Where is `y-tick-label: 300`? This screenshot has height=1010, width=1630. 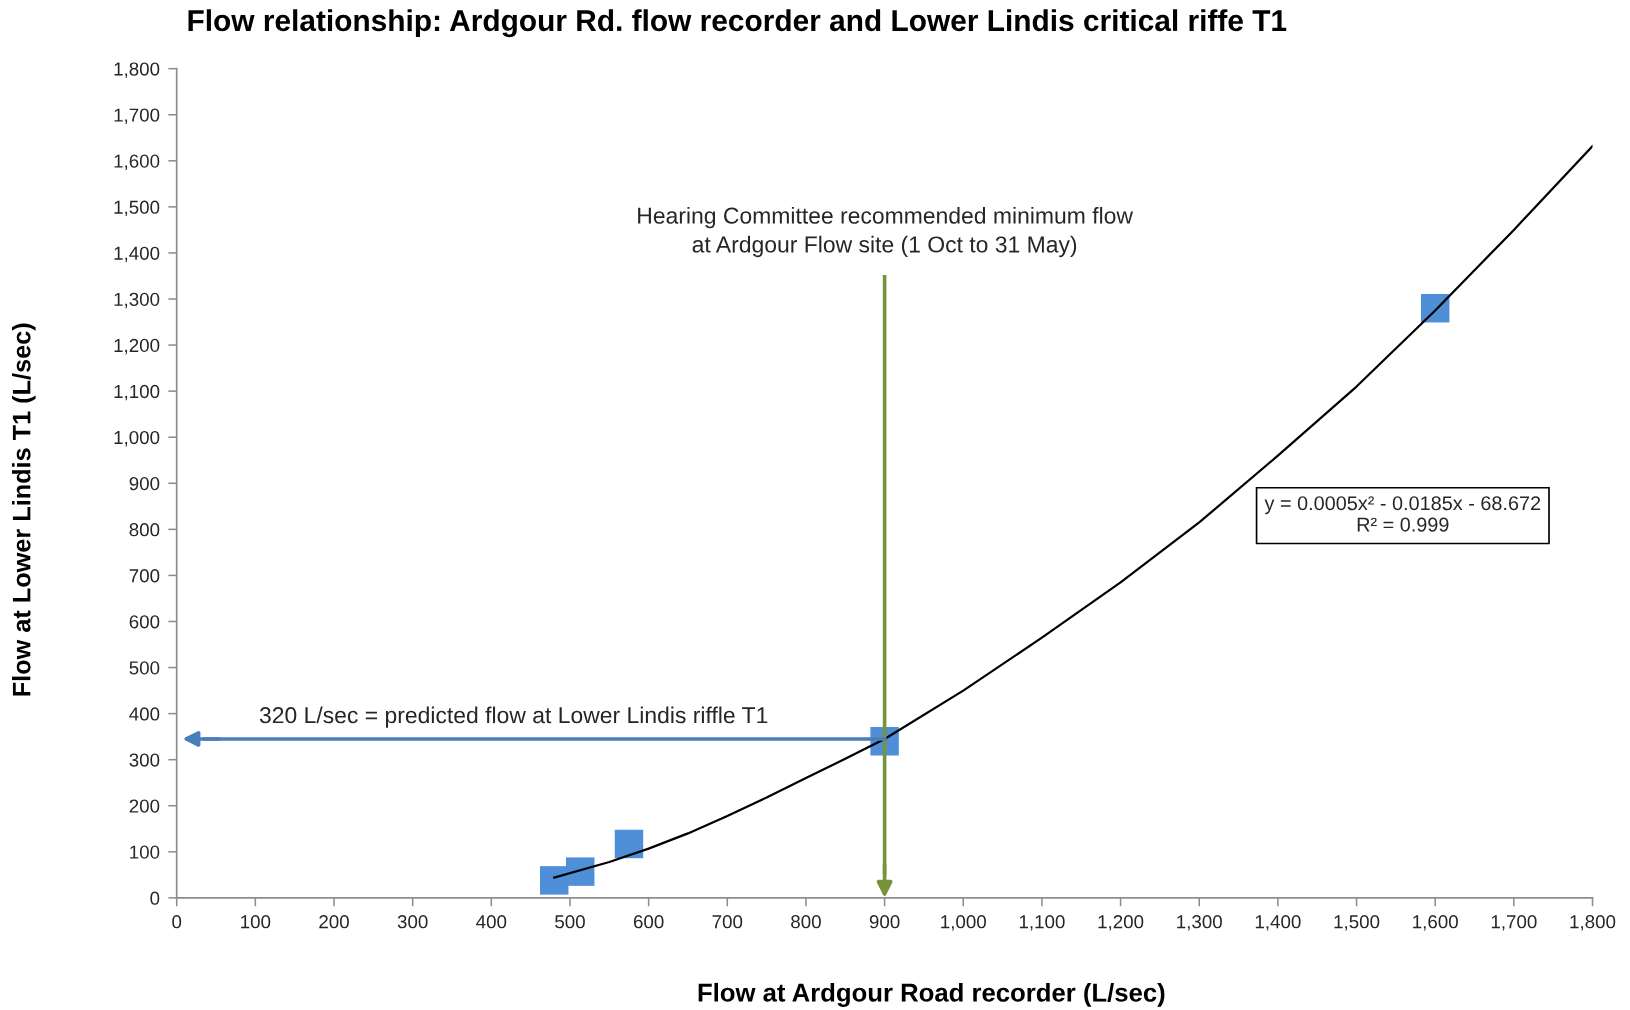 y-tick-label: 300 is located at coordinates (144, 760).